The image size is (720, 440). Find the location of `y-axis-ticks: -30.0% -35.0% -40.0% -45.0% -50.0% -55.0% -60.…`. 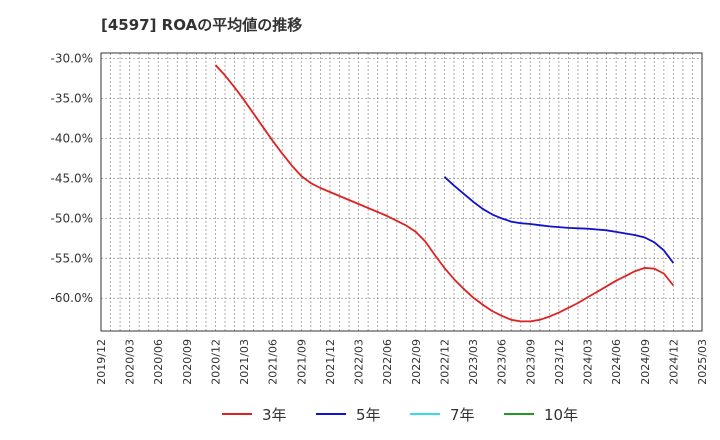

y-axis-ticks: -30.0% -35.0% -40.0% -45.0% -50.0% -55.0% -60.… is located at coordinates (72, 179).